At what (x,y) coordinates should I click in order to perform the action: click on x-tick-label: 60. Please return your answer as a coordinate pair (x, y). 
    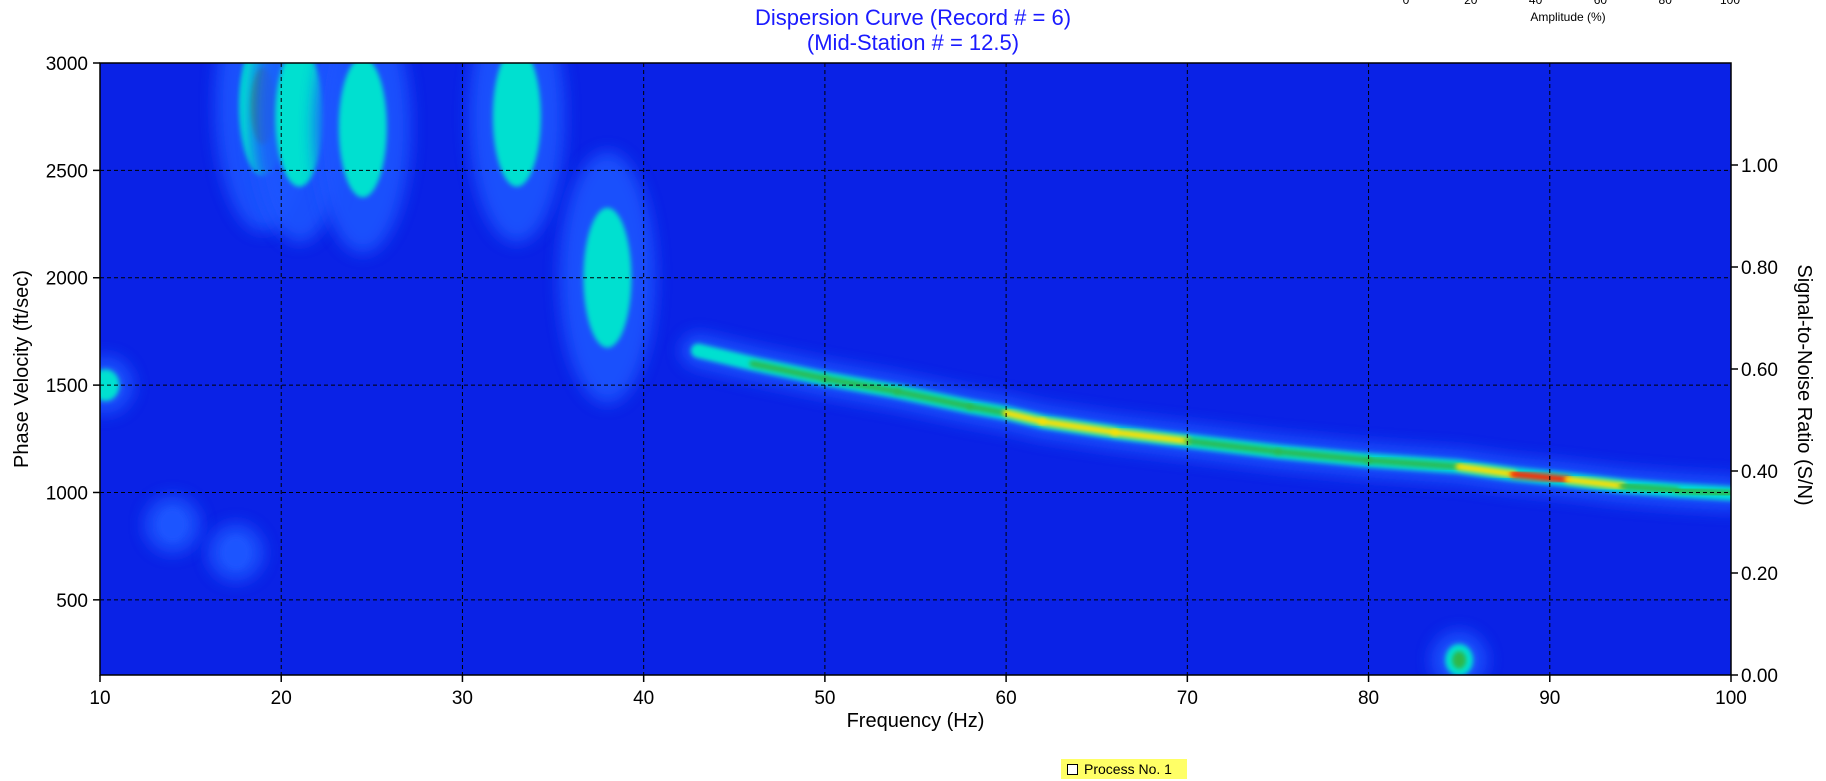
    Looking at the image, I should click on (1006, 698).